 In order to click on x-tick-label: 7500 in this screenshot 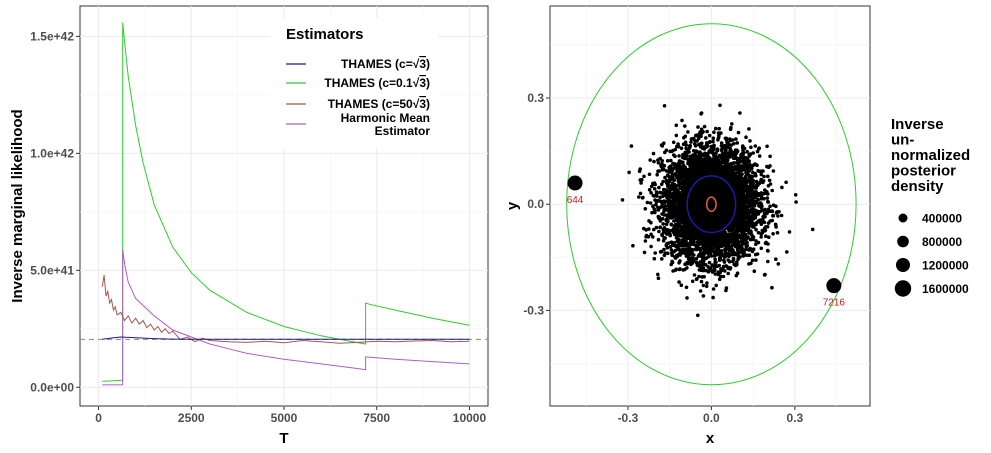, I will do `click(376, 418)`.